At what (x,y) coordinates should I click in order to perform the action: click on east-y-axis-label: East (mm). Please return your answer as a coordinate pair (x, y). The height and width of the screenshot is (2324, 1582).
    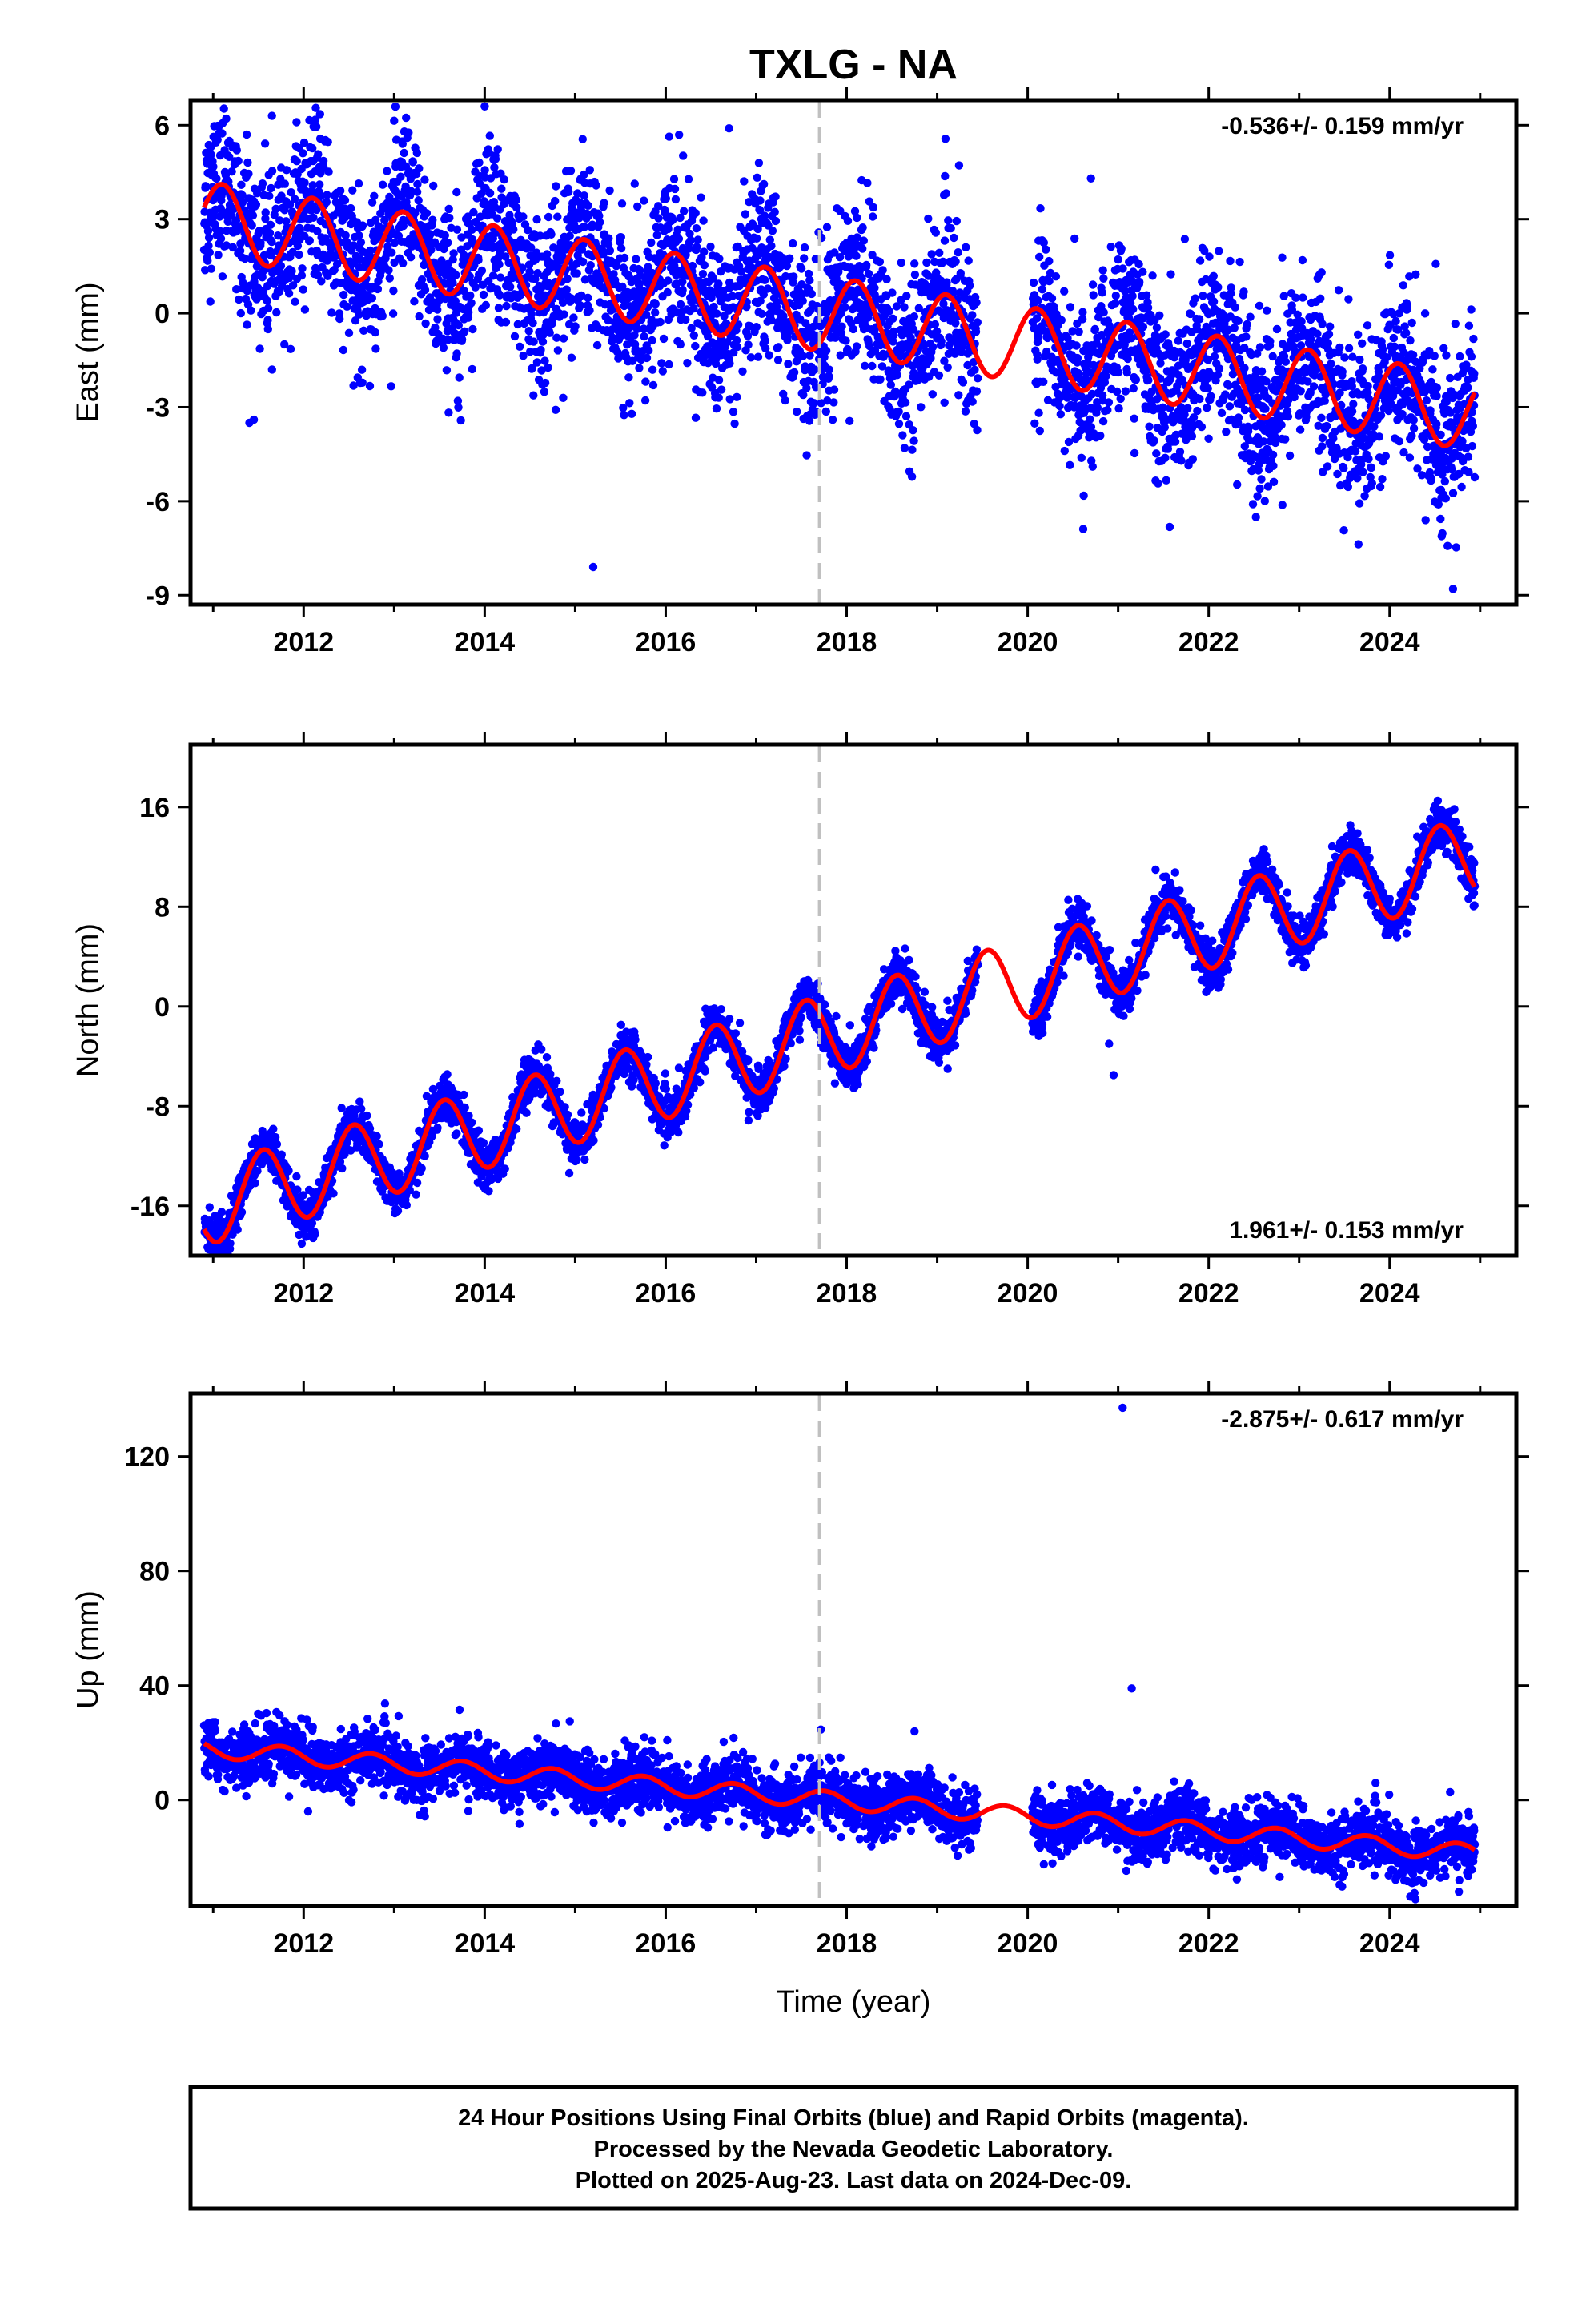
    Looking at the image, I should click on (88, 352).